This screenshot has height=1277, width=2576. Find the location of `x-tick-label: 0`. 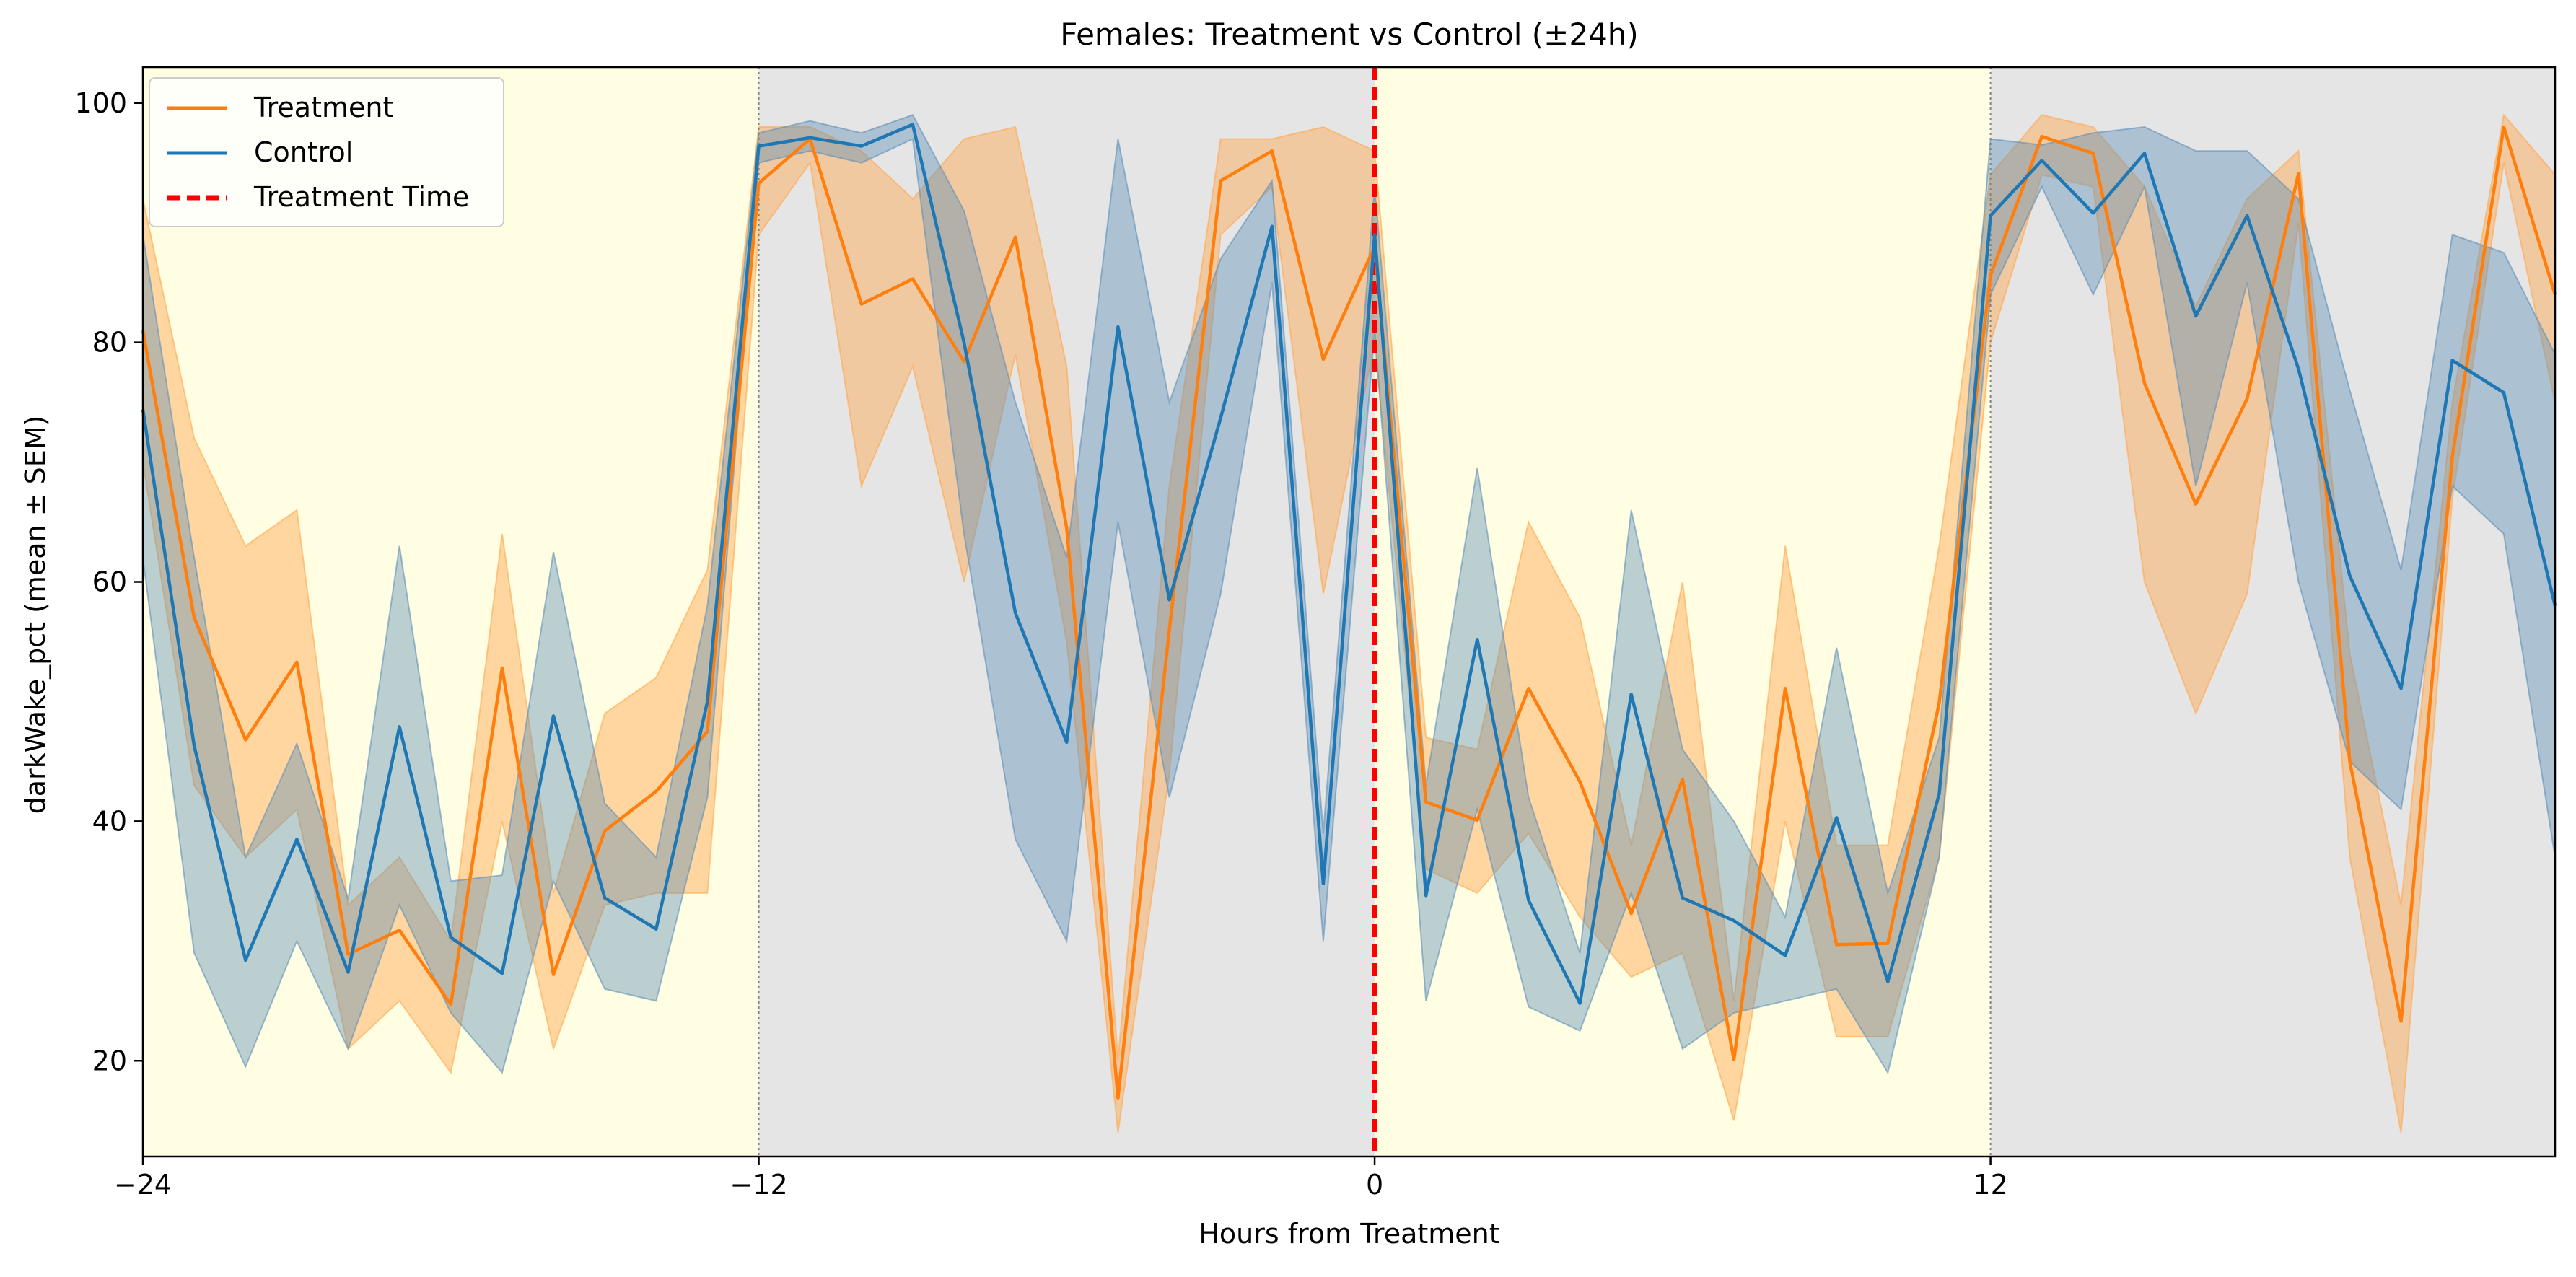

x-tick-label: 0 is located at coordinates (1374, 1185).